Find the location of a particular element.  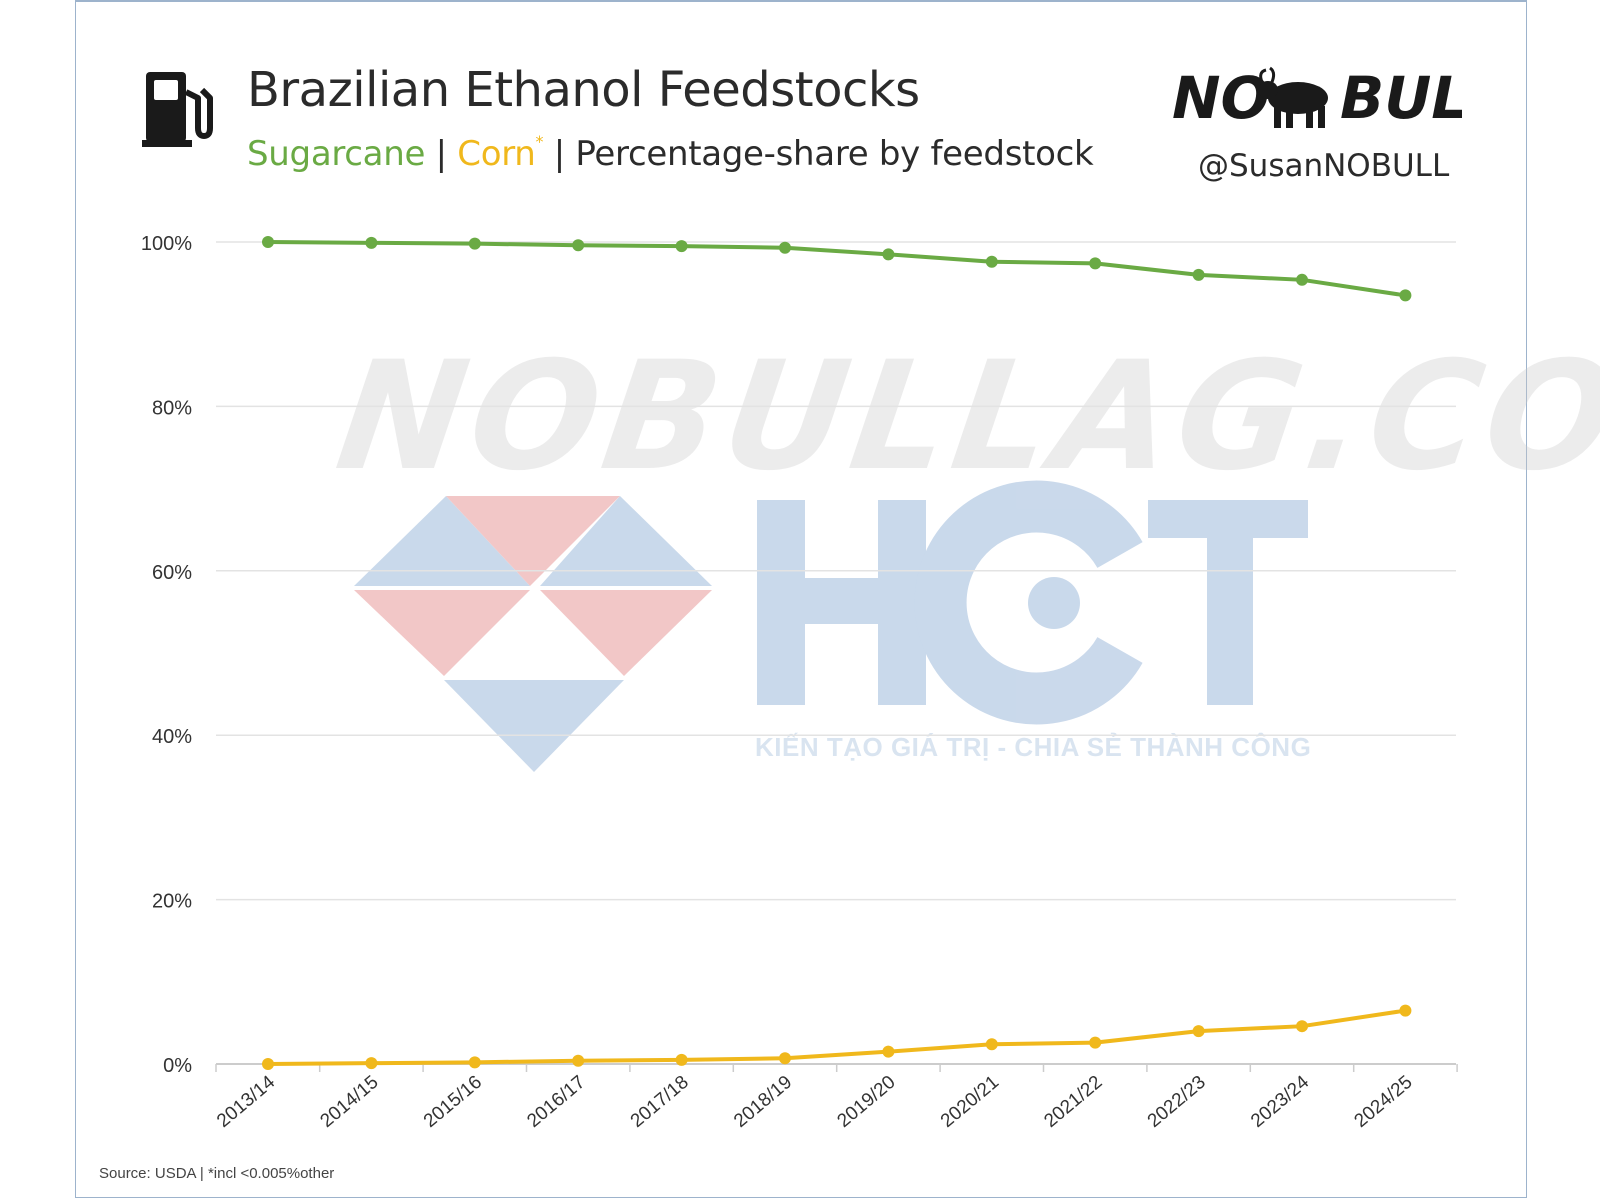

x-tick-label: 2017/18 is located at coordinates (660, 1102).